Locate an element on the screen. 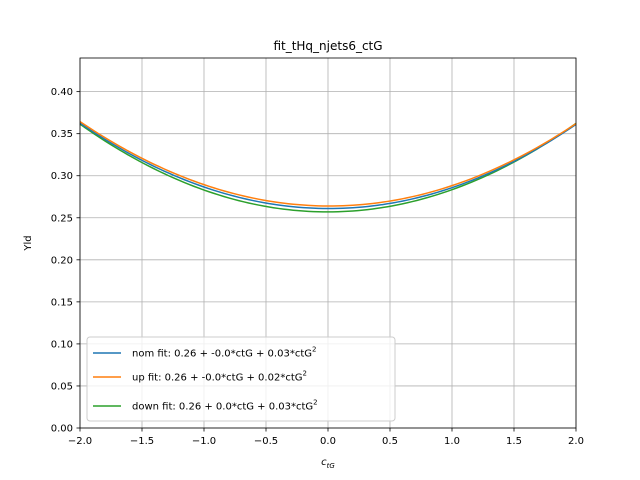 Image resolution: width=640 pixels, height=480 pixels. legend-label-2: down fit: 0.26 + 0.0*ctG + 0.03*ctG2 is located at coordinates (225, 406).